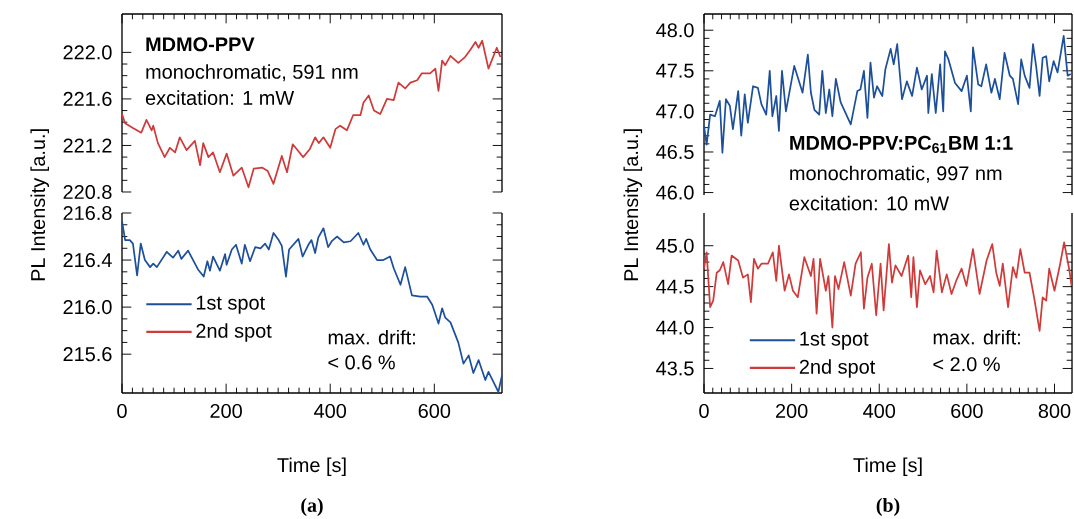 The height and width of the screenshot is (519, 1074). Describe the element at coordinates (87, 354) in the screenshot. I see `y-tick-label: 215.6` at that location.